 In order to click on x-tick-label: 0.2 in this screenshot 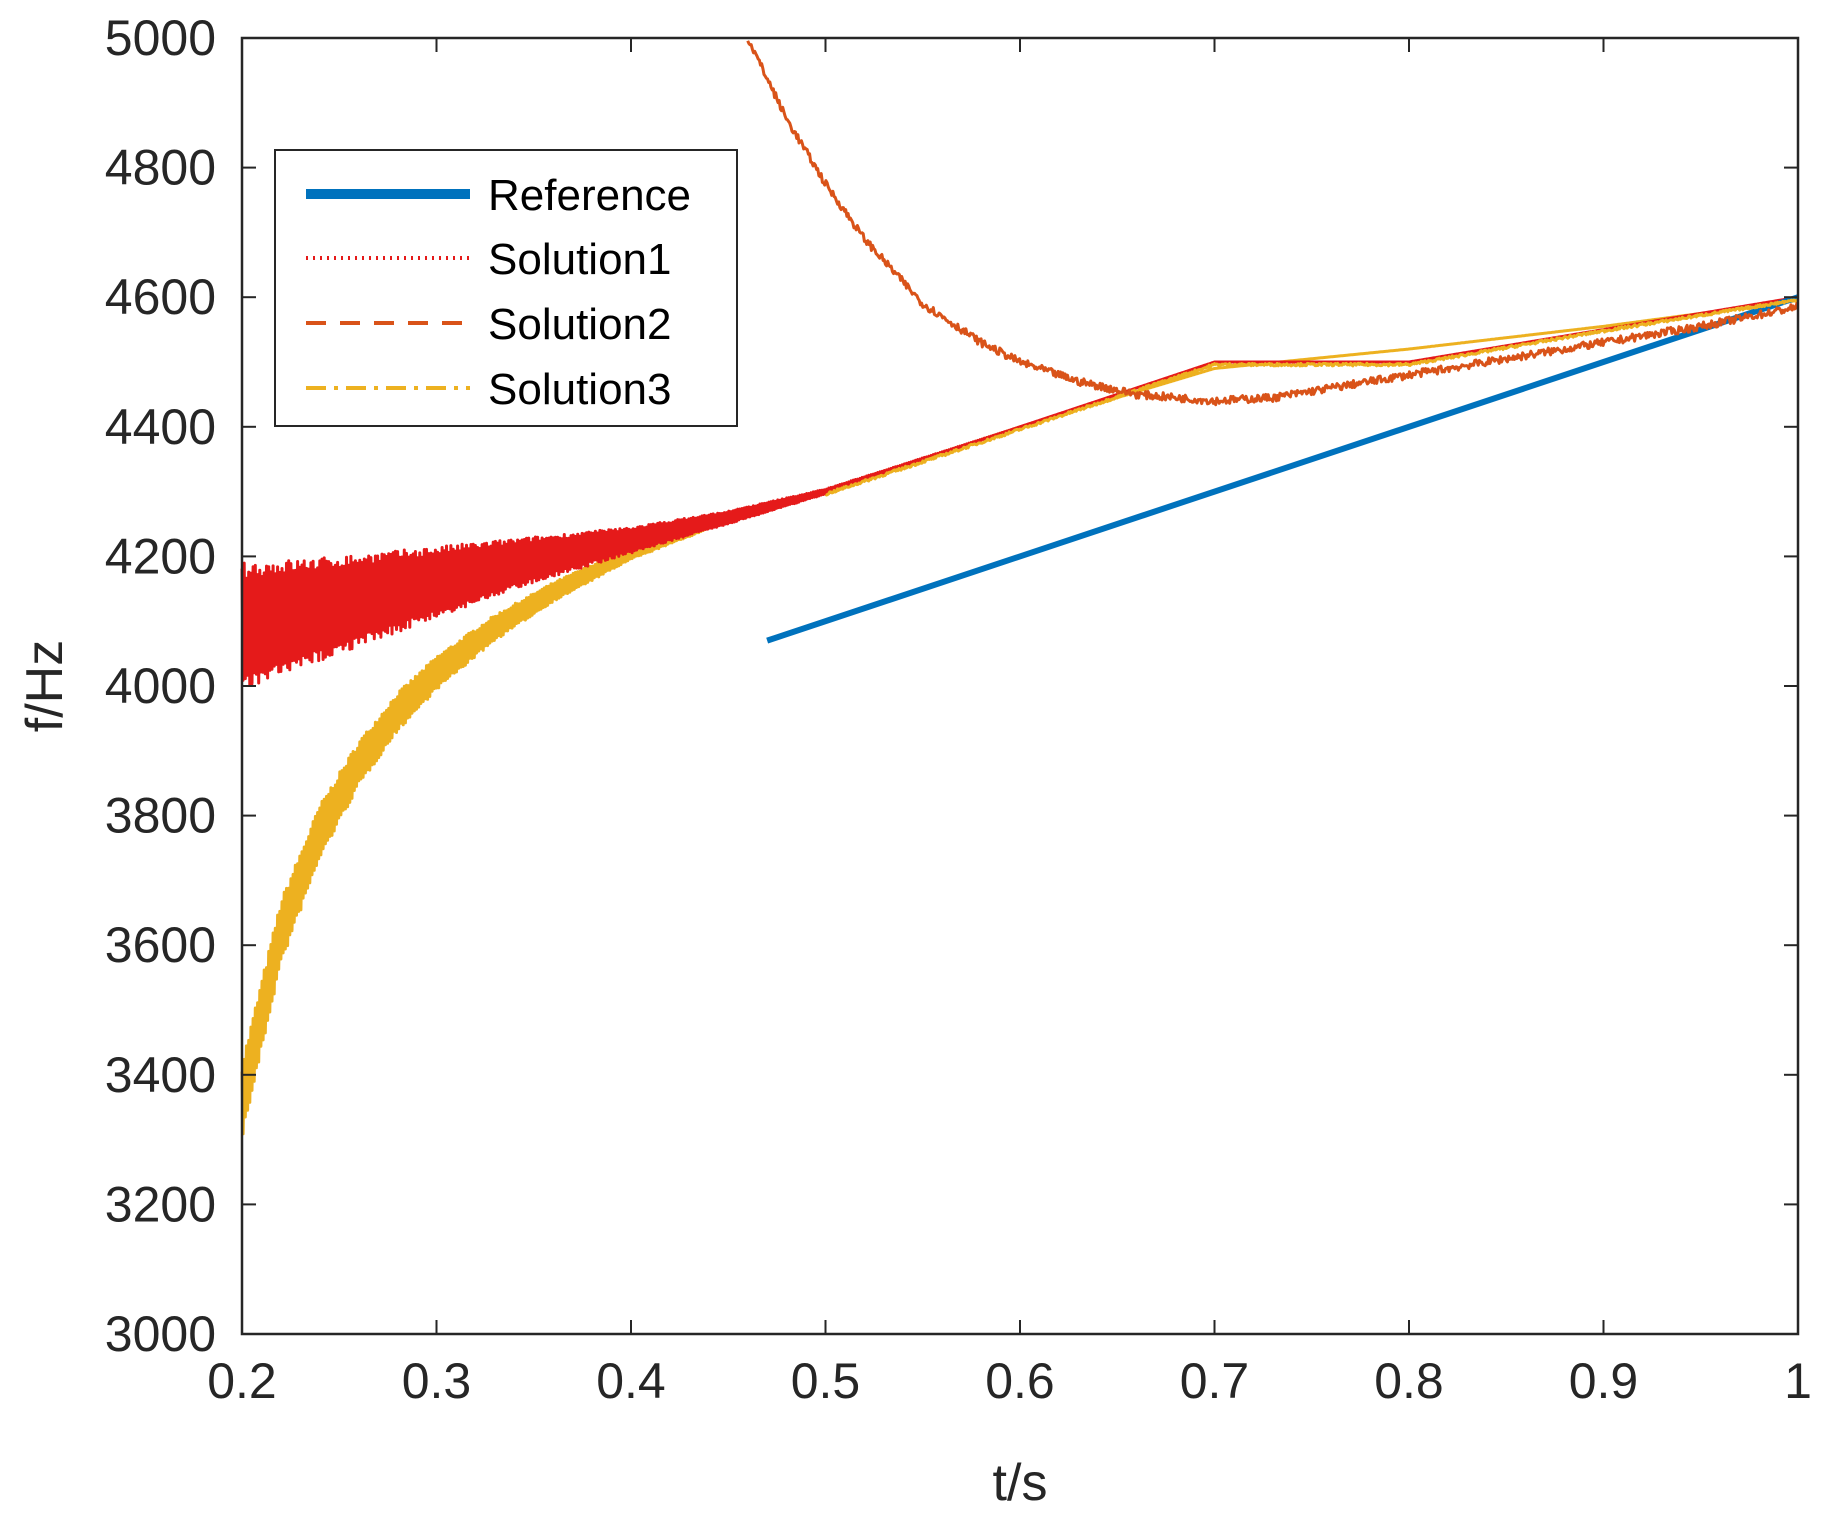, I will do `click(242, 1381)`.